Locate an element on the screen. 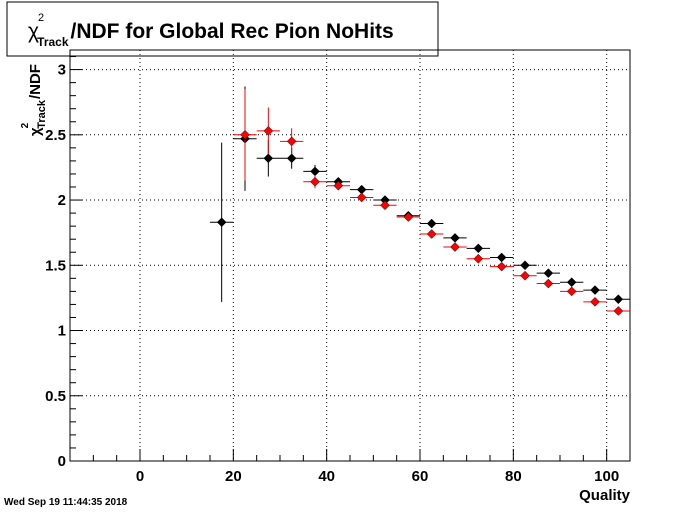 The height and width of the screenshot is (512, 700). y-axis-label: χ2 Track/NDF is located at coordinates (34, 100).